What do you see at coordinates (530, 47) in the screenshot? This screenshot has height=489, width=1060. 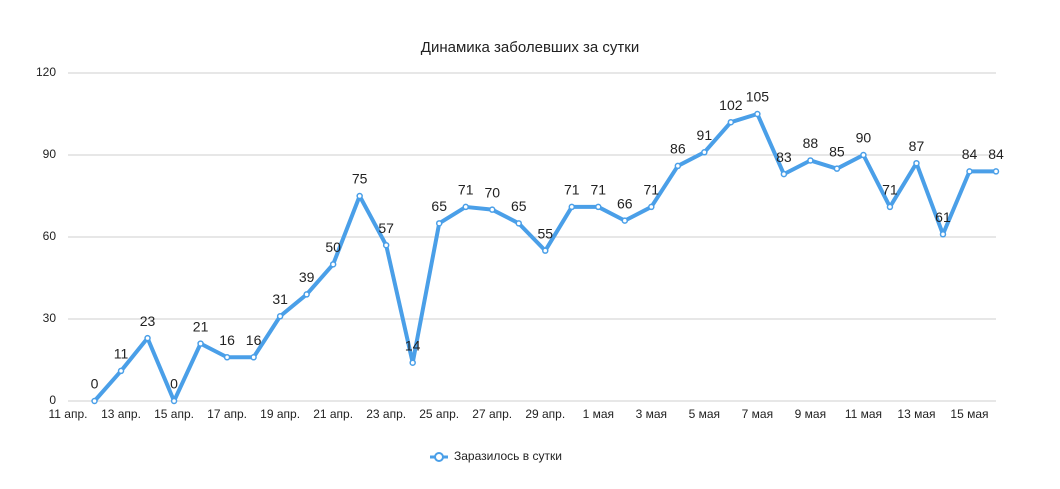 I see `chart-title: Динамика заболевших за сутки` at bounding box center [530, 47].